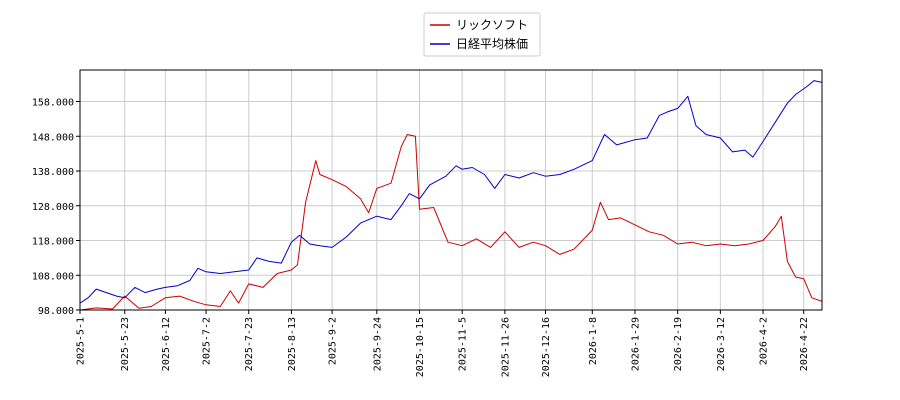  Describe the element at coordinates (505, 347) in the screenshot. I see `x-tick-label: 2025-11-26` at that location.